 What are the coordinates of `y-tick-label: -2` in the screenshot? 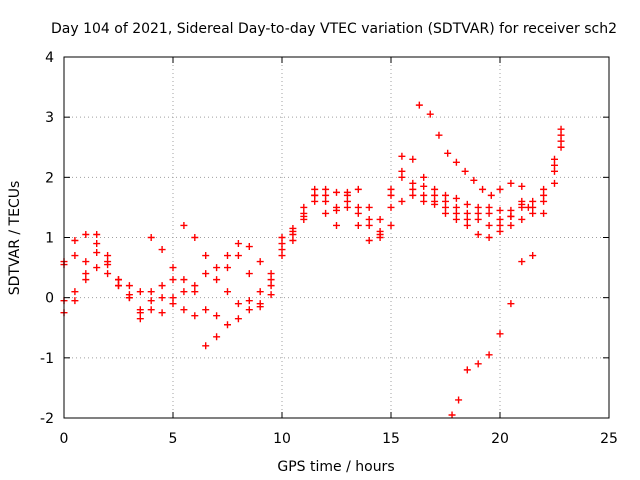 It's located at (47, 419).